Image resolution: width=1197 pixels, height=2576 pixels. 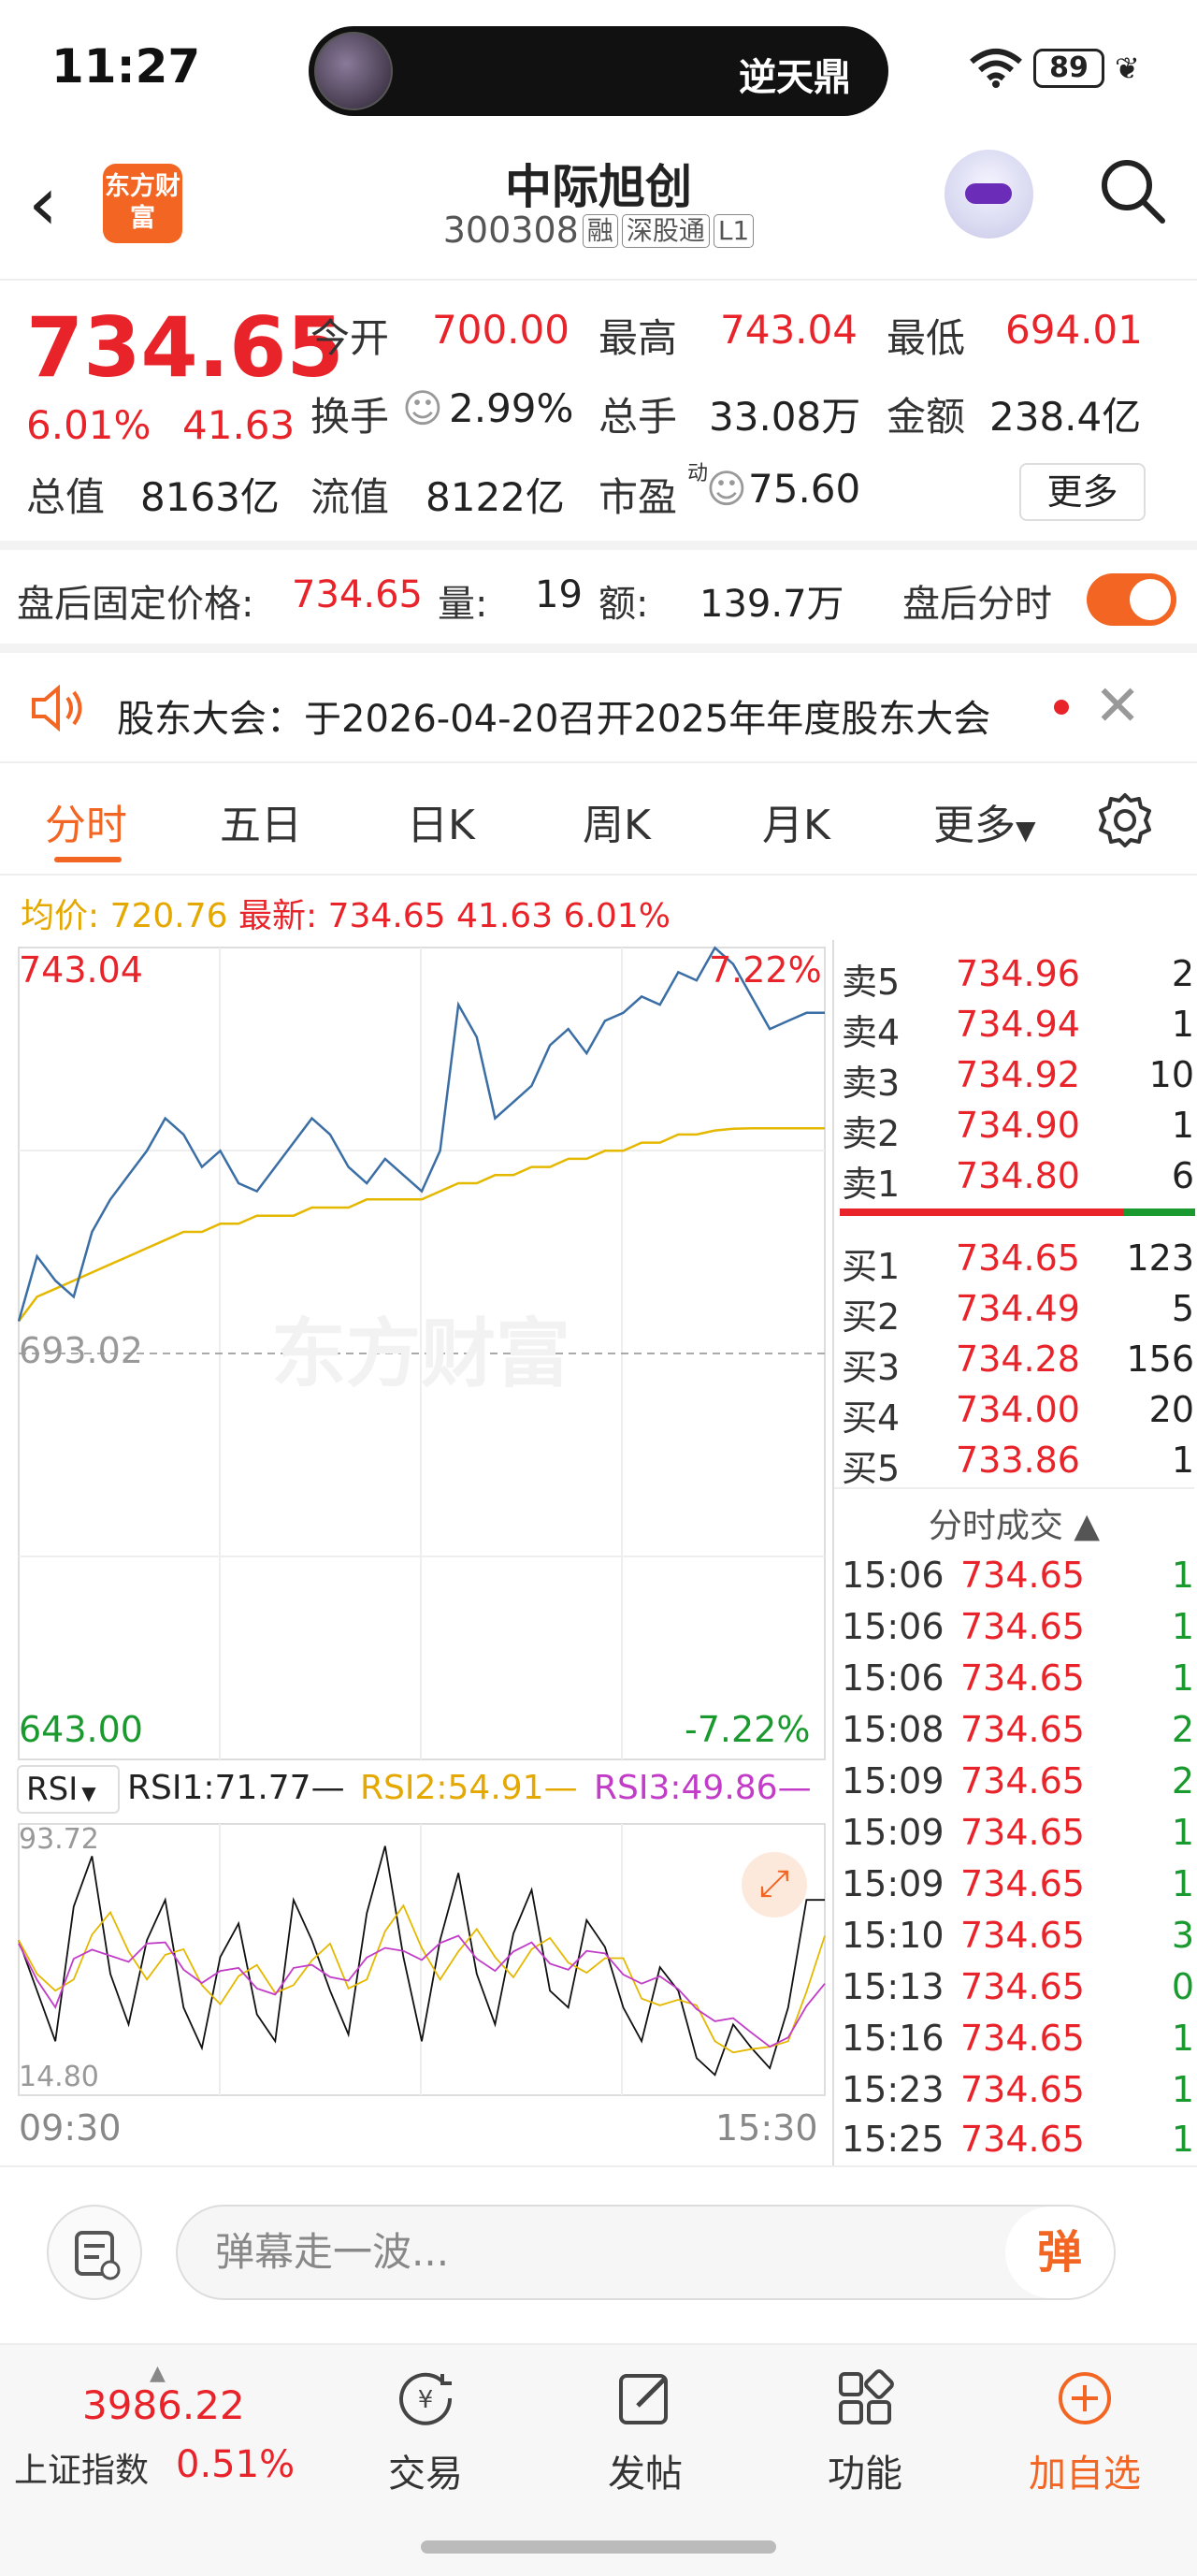 I want to click on nav-trade-label: 交易, so click(x=425, y=2475).